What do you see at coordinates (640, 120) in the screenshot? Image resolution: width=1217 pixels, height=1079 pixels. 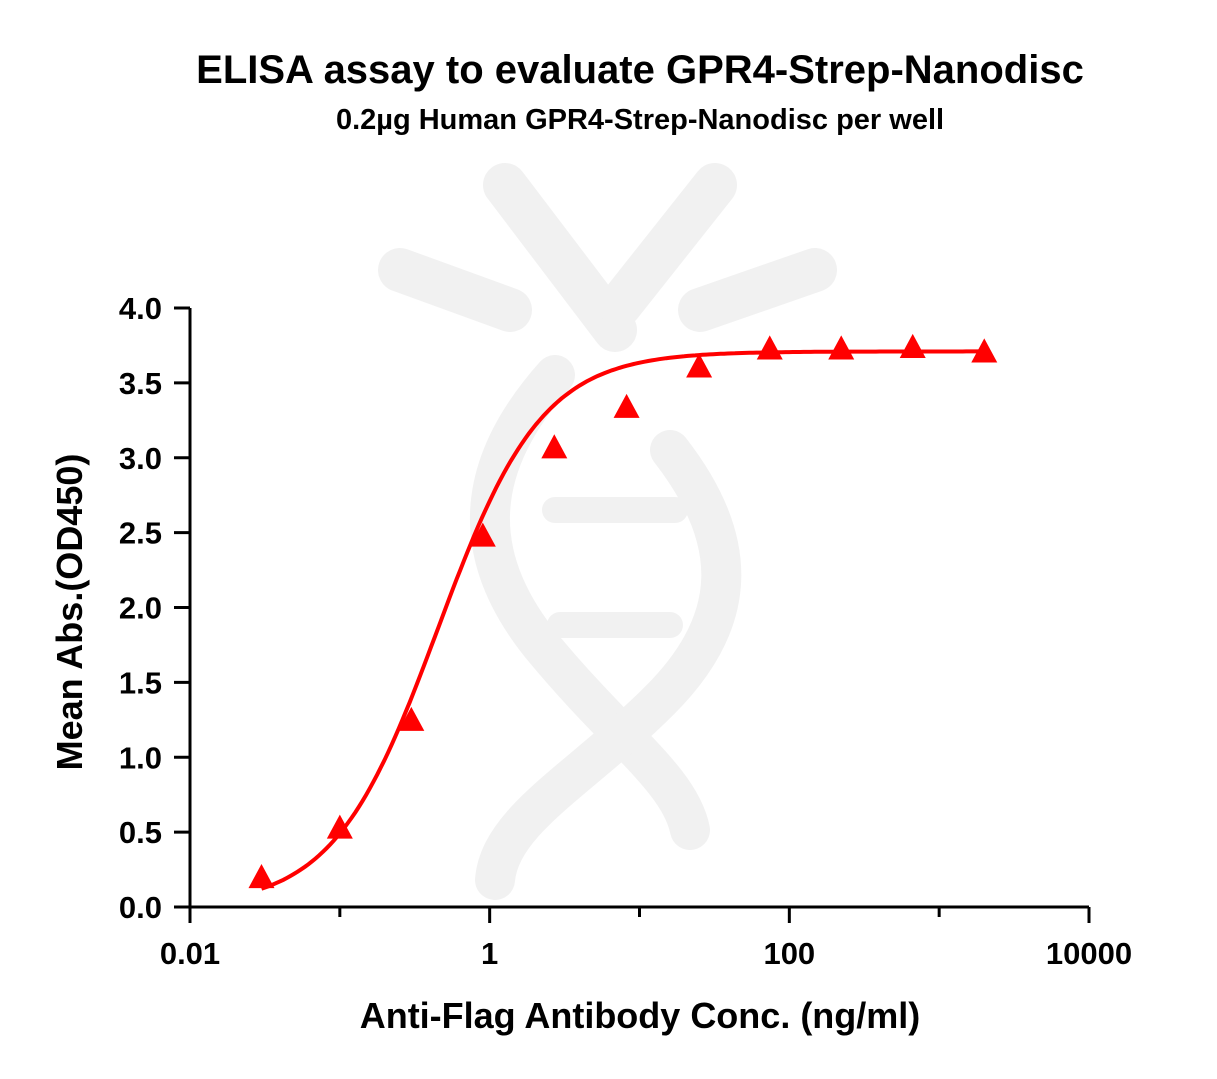 I see `chart-subtitle: 0.2µg Human GPR4-Strep-Nanodisc per well` at bounding box center [640, 120].